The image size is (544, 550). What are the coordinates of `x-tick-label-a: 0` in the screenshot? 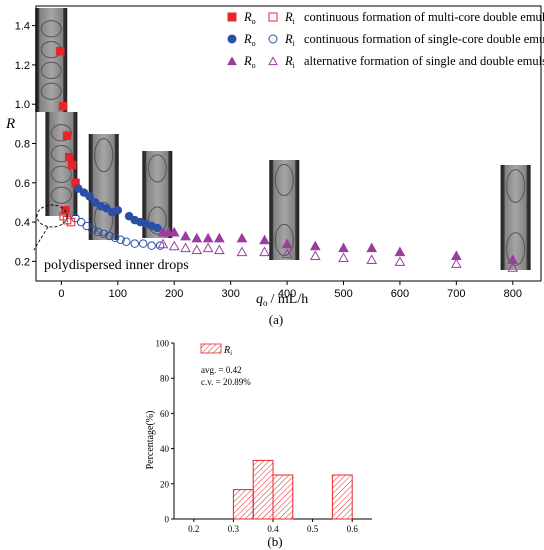 It's located at (61, 294).